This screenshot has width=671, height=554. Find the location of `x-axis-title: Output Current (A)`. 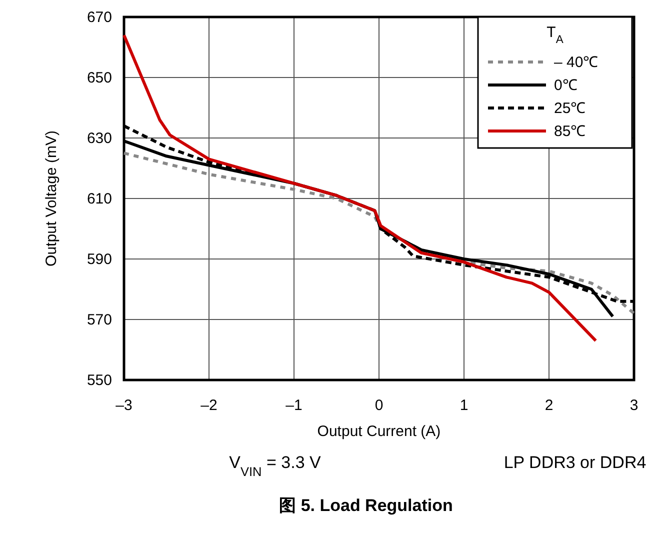

x-axis-title: Output Current (A) is located at coordinates (379, 431).